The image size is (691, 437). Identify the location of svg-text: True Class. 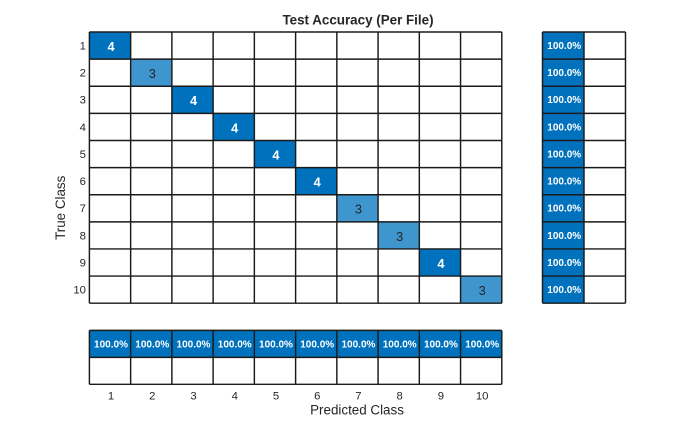
(60, 207).